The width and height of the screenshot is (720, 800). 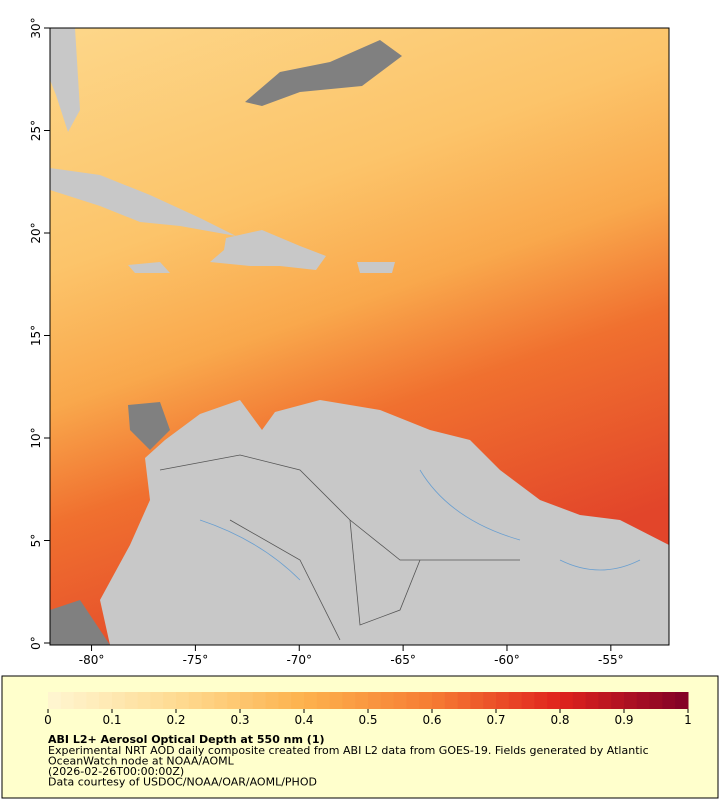 What do you see at coordinates (175, 720) in the screenshot?
I see `colorbar-tick-label: 0.2` at bounding box center [175, 720].